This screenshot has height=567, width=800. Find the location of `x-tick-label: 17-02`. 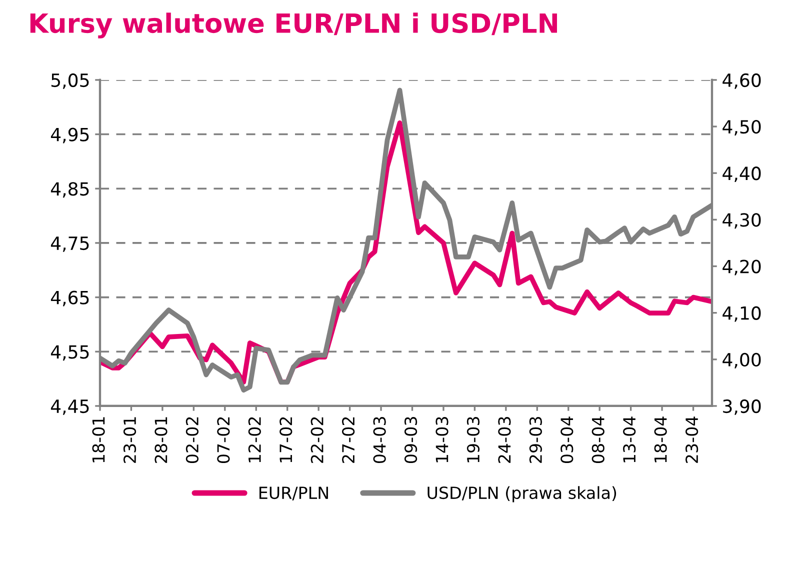

x-tick-label: 17-02 is located at coordinates (286, 439).